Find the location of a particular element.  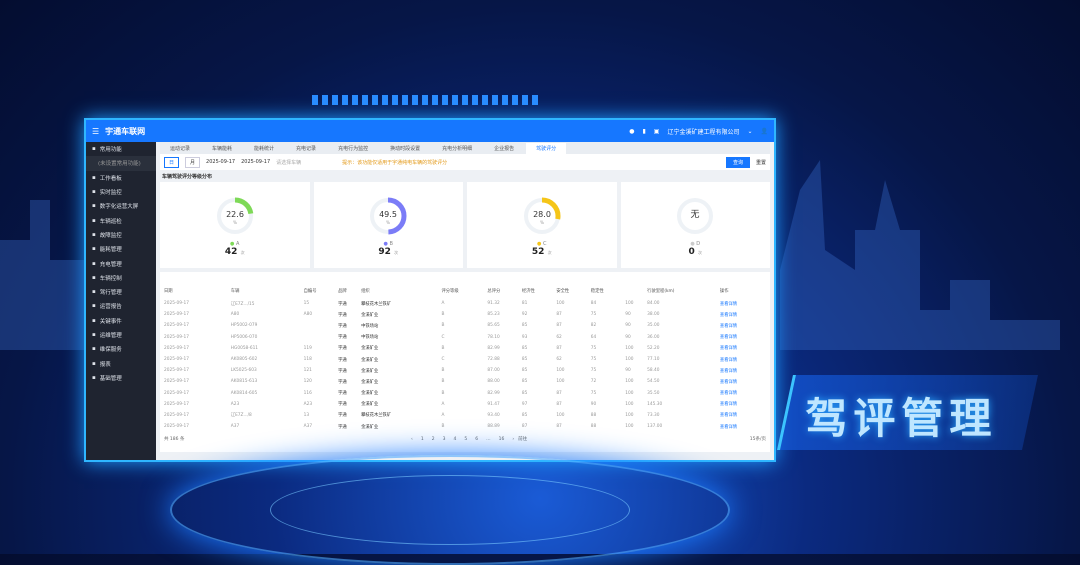

sidebar-item: (未设置常用功能) is located at coordinates (121, 163).